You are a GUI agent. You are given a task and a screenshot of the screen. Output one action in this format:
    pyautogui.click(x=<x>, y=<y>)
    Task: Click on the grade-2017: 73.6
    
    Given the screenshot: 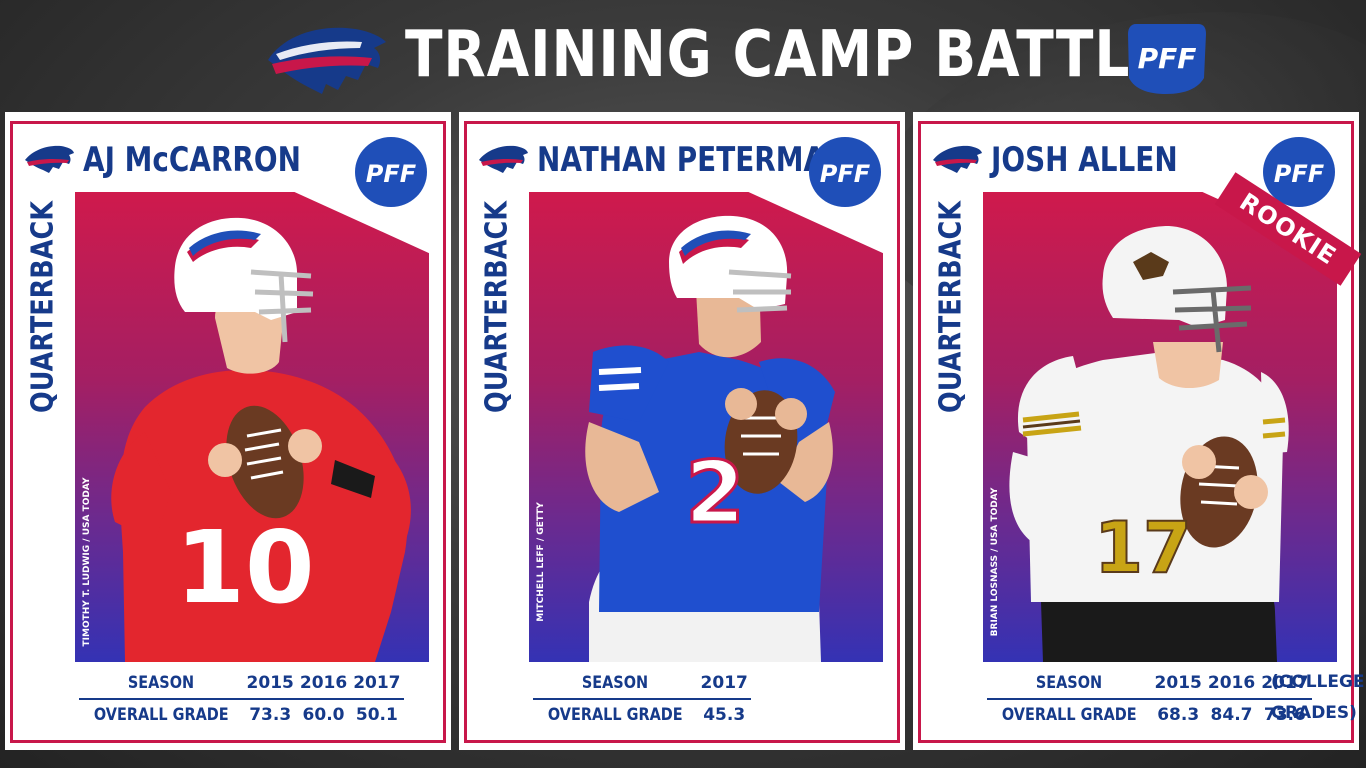 What is the action you would take?
    pyautogui.click(x=1284, y=715)
    